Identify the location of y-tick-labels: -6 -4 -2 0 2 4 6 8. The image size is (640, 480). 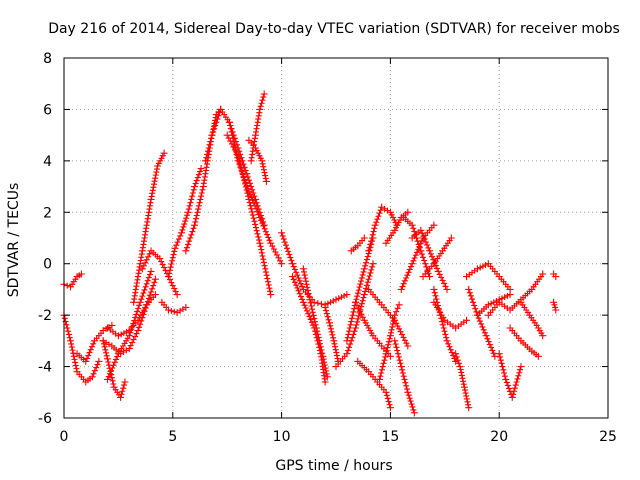
(45, 239).